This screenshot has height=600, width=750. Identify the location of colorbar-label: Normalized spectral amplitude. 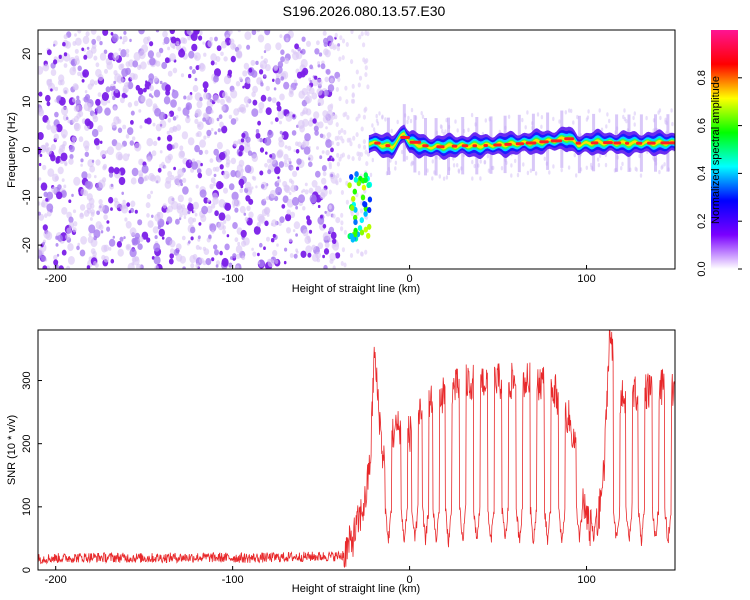
(716, 150).